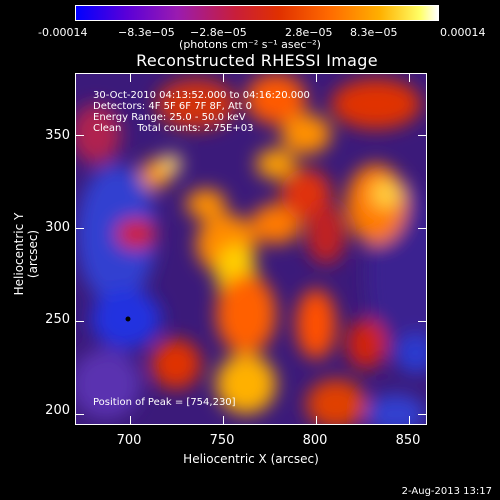  What do you see at coordinates (57, 319) in the screenshot?
I see `y-tick: 250` at bounding box center [57, 319].